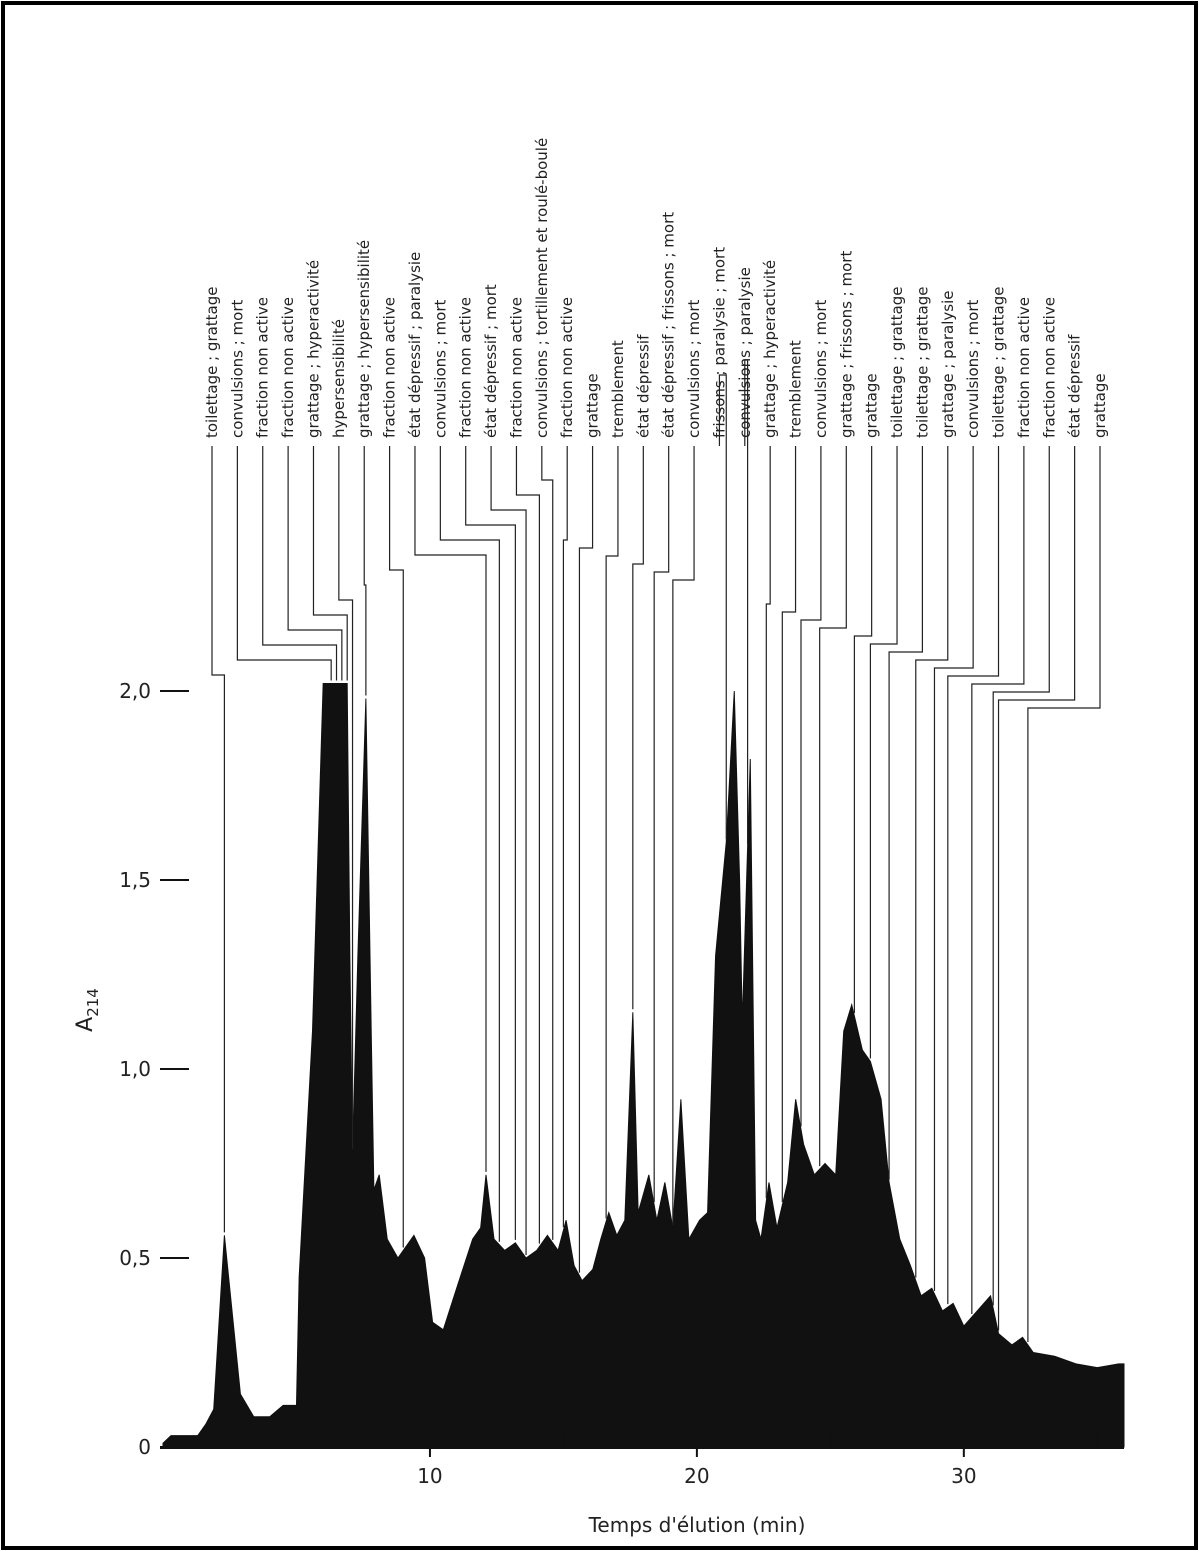 The width and height of the screenshot is (1199, 1551). Describe the element at coordinates (135, 1258) in the screenshot. I see `y-tick-label: 0,5` at that location.